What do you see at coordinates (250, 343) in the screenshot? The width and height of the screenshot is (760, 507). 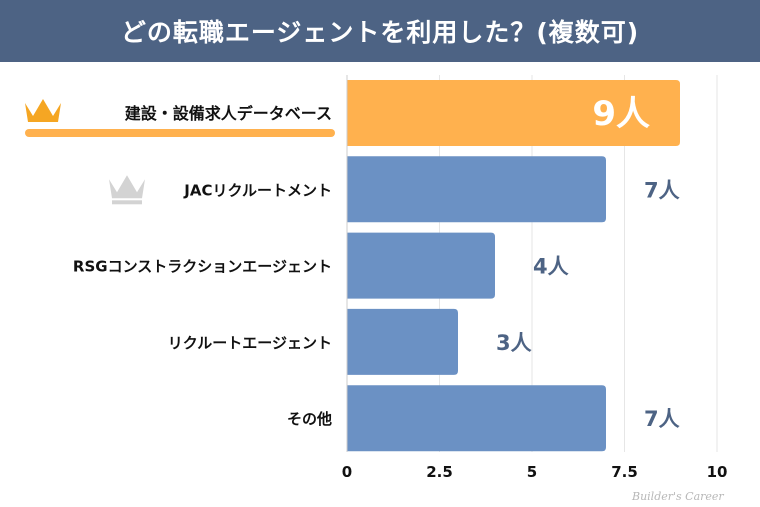 I see `category-label: リクルートエージェント` at bounding box center [250, 343].